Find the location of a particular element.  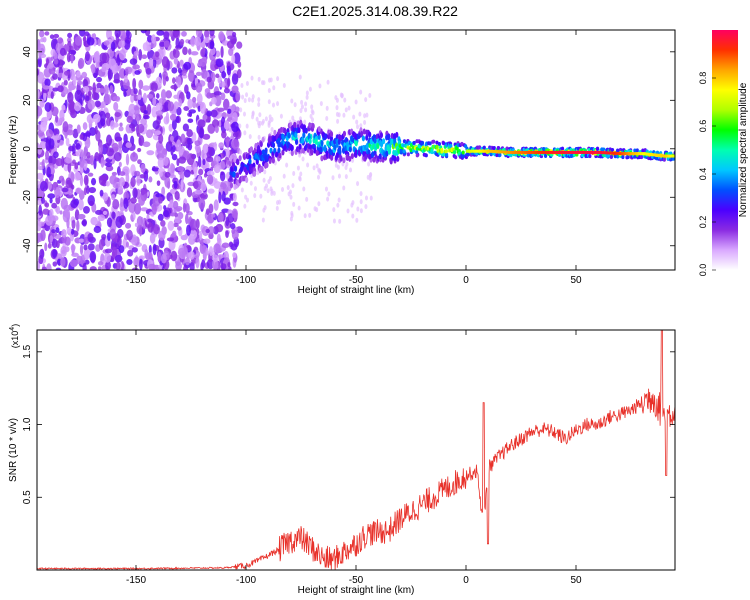

y-tick-label: -40 is located at coordinates (27, 245).